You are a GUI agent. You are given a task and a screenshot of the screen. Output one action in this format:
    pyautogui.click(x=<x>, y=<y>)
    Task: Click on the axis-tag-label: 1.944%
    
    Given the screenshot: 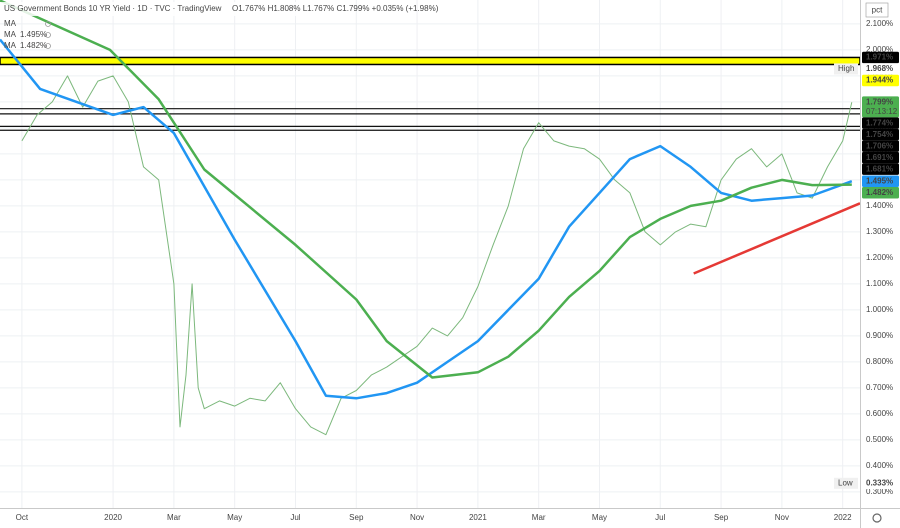 What is the action you would take?
    pyautogui.click(x=879, y=80)
    